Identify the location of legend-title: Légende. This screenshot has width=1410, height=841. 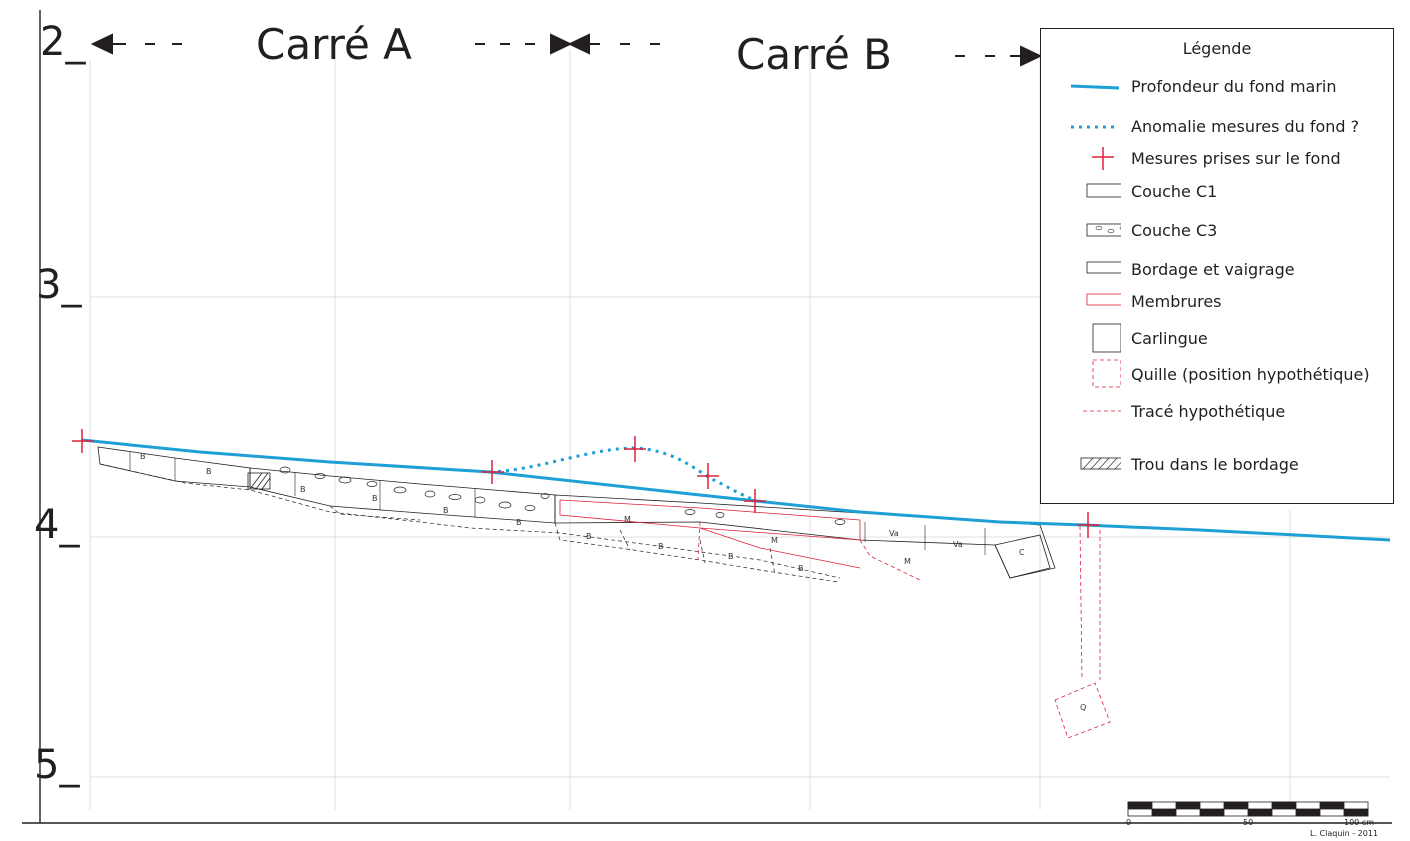
(1217, 48).